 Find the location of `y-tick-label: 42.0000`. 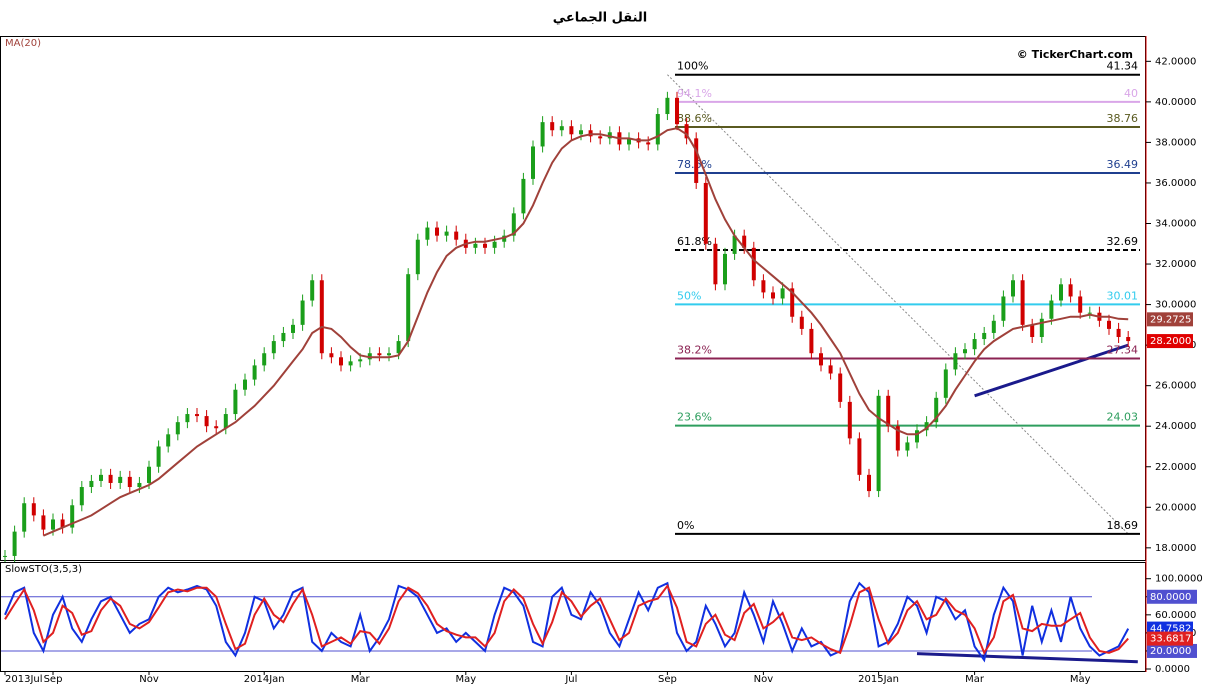

y-tick-label: 42.0000 is located at coordinates (1175, 61).